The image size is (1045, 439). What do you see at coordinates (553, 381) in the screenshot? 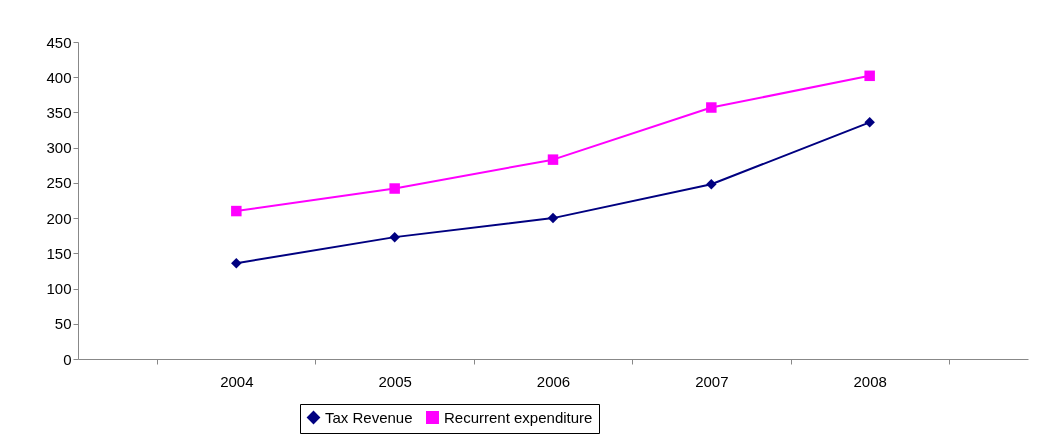
I see `x-tick-label: 2006` at bounding box center [553, 381].